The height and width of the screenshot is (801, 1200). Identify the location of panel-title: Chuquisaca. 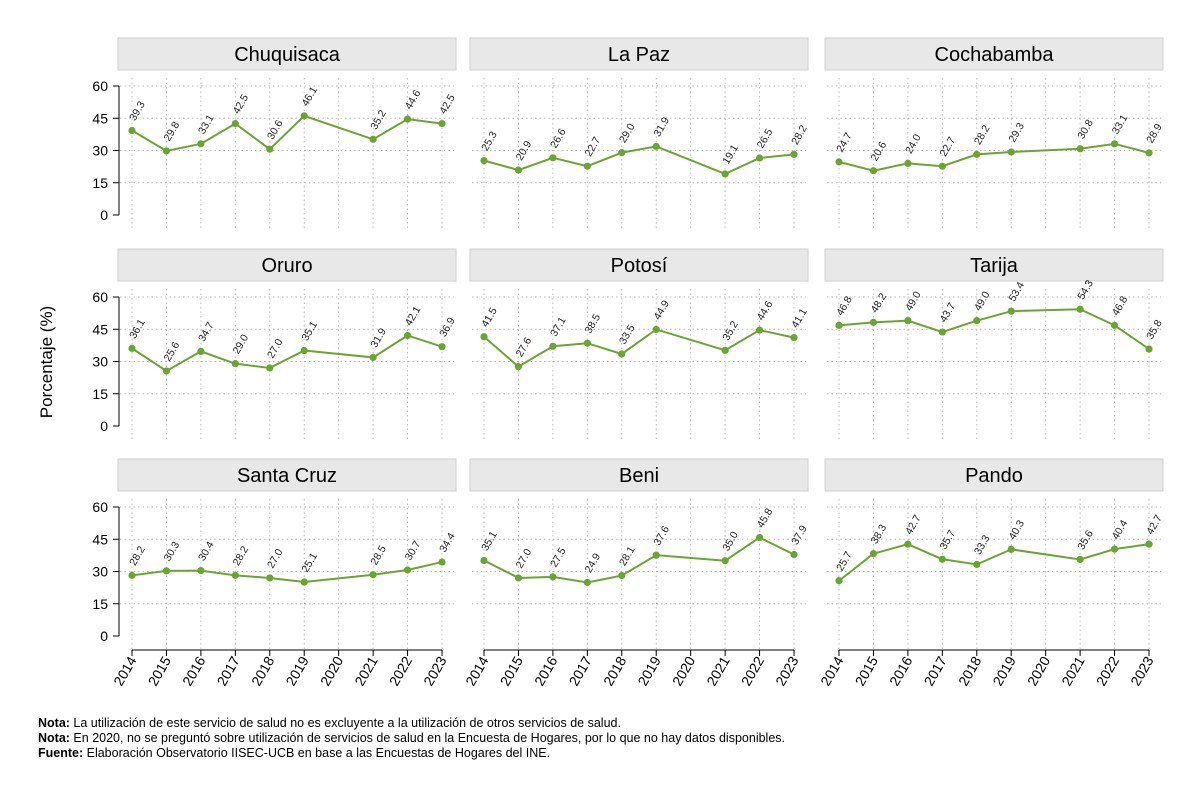
(287, 55).